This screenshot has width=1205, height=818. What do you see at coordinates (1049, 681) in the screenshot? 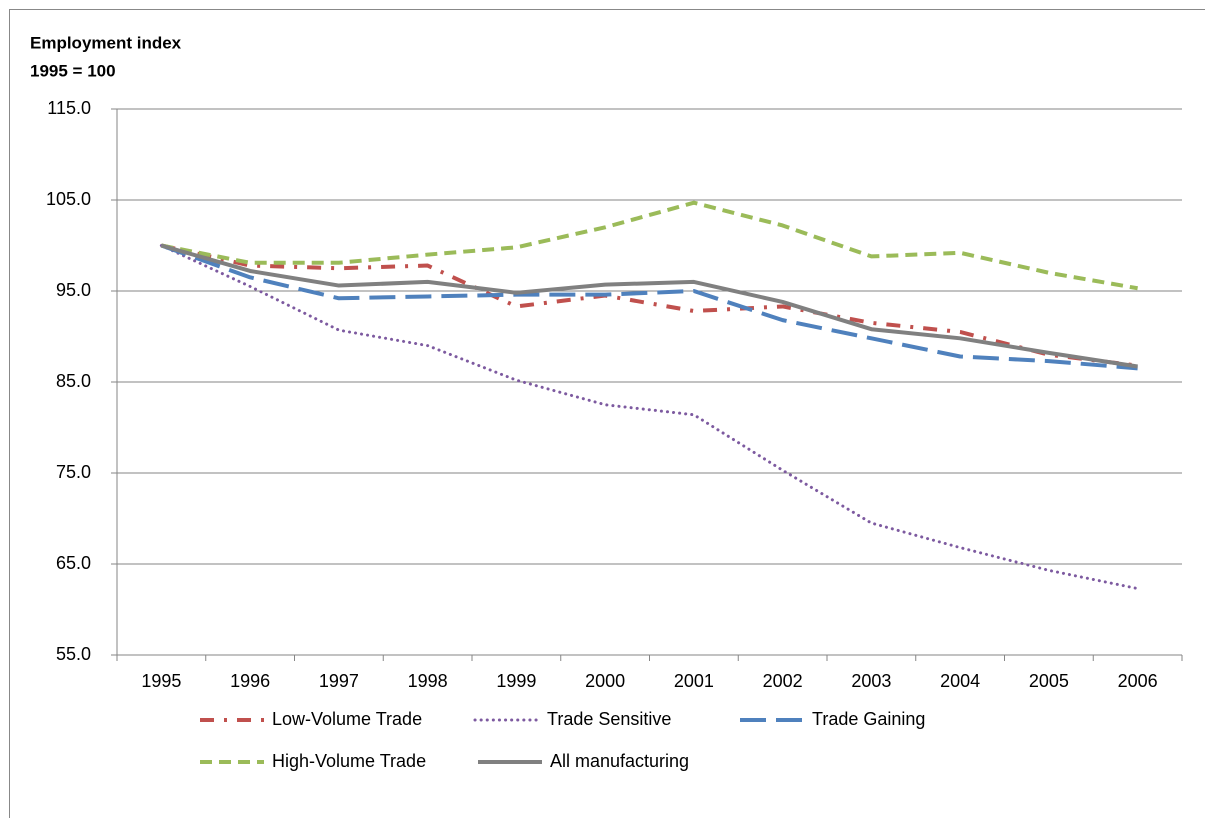
I see `x-tick-label: 2005` at bounding box center [1049, 681].